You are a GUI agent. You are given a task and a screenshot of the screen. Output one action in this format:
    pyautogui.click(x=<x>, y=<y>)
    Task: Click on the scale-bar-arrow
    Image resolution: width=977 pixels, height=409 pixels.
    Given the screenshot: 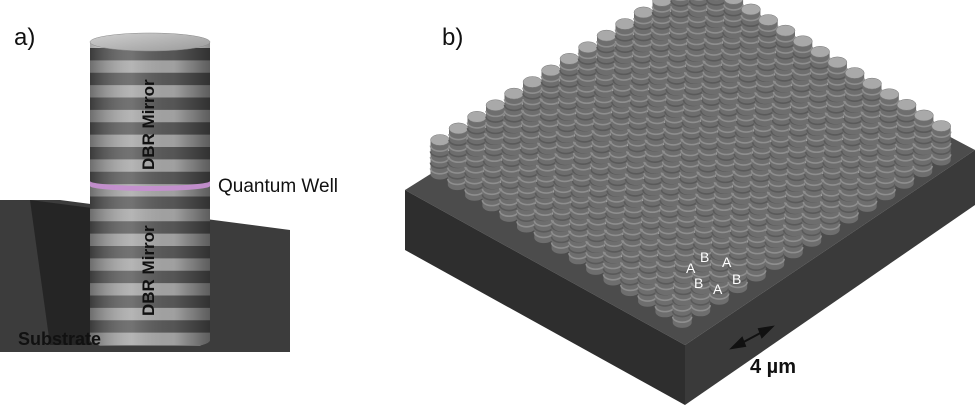 What is the action you would take?
    pyautogui.click(x=752, y=337)
    